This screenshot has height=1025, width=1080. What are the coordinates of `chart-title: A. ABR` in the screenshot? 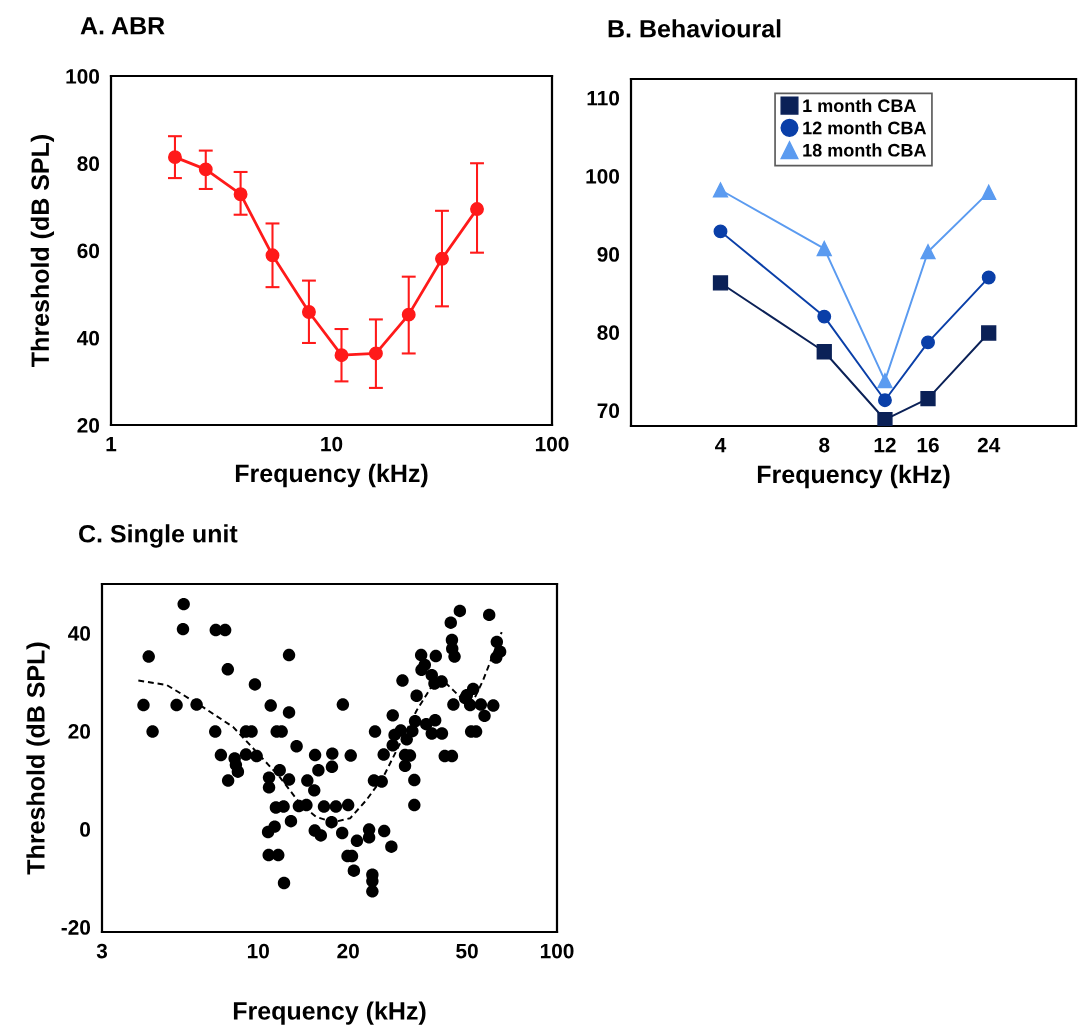 It's located at (122, 26).